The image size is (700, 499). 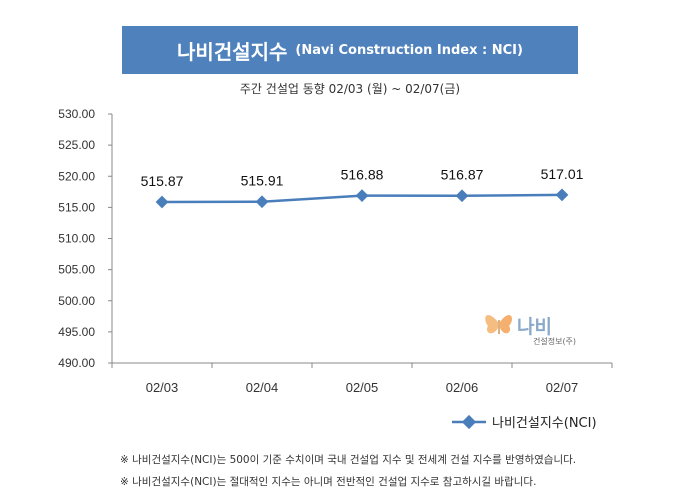 I want to click on y-tick-label: 490.00, so click(x=76, y=363).